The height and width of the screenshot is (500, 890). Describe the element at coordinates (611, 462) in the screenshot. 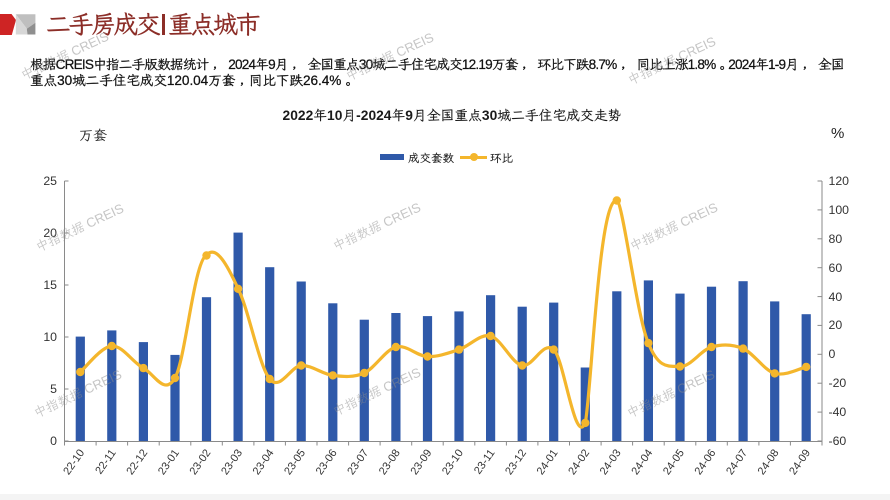

I see `svg-text: 24-03` at that location.